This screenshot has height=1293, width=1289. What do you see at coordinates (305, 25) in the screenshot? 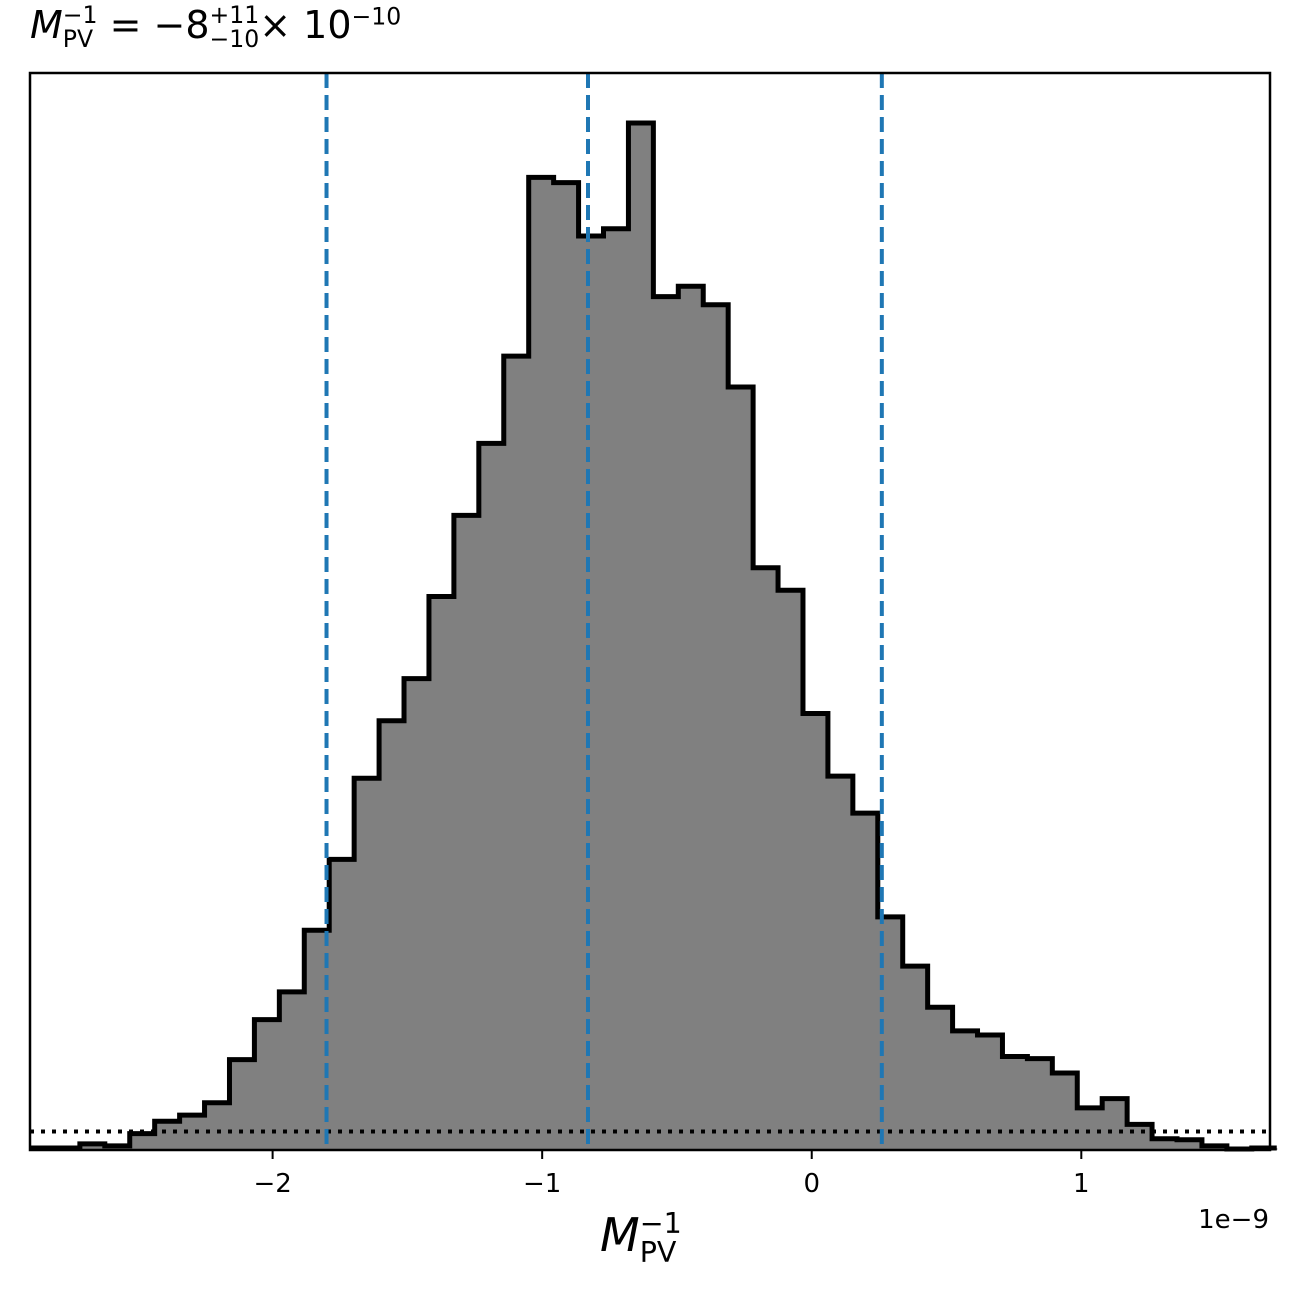
I see `title-times: × 10` at bounding box center [305, 25].